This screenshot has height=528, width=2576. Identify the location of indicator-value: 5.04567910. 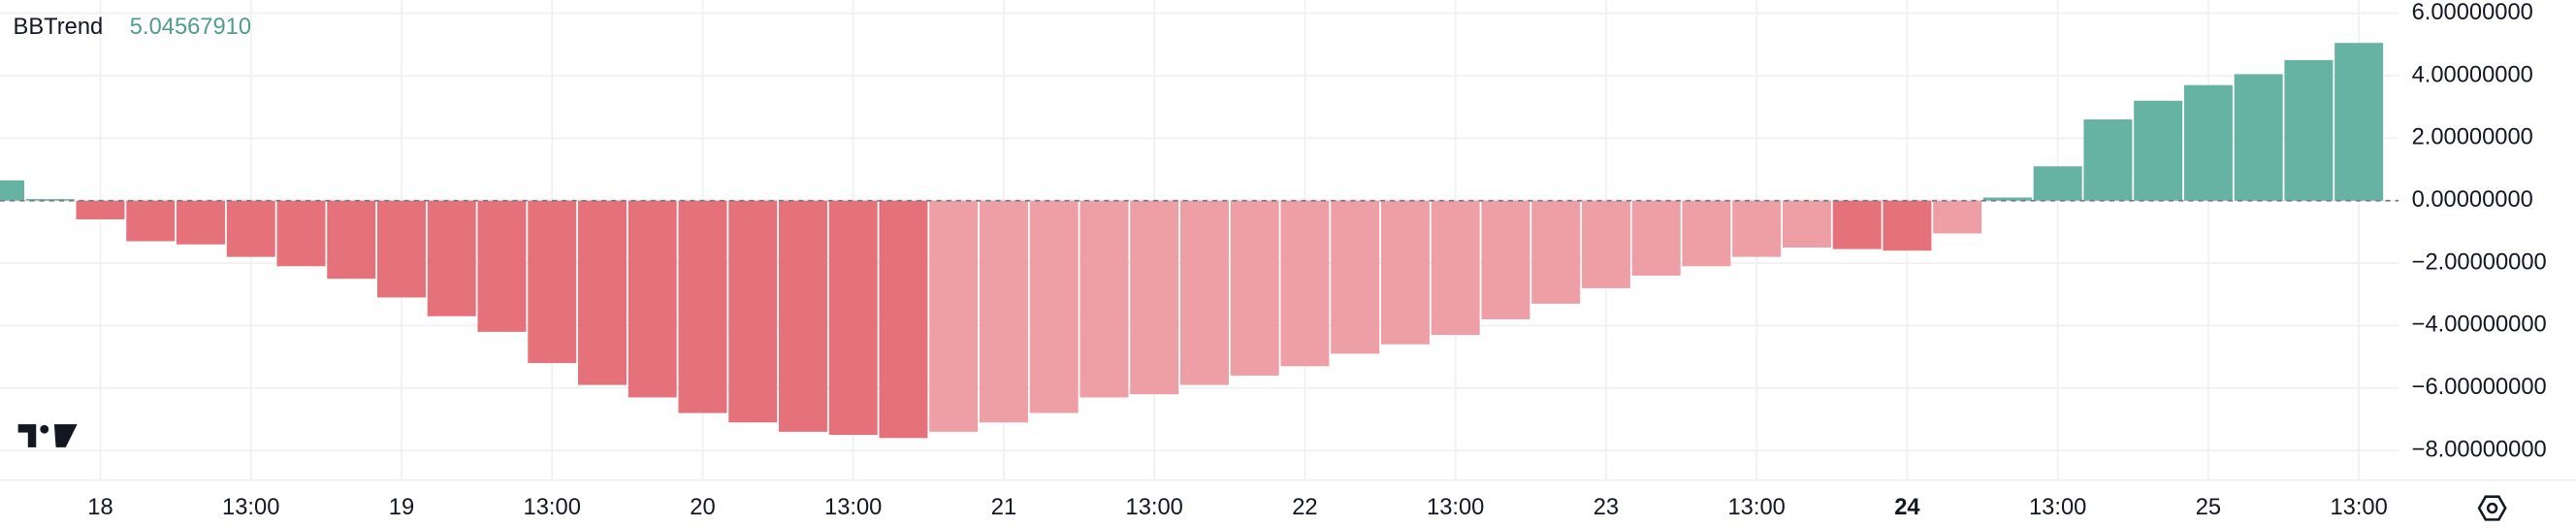
(190, 27).